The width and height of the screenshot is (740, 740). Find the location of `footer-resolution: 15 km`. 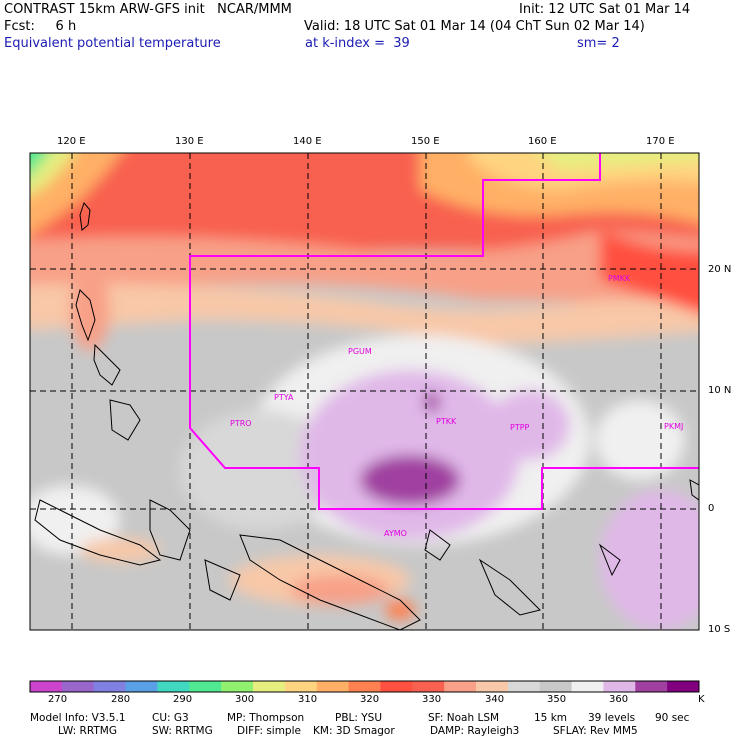

footer-resolution: 15 km is located at coordinates (551, 718).